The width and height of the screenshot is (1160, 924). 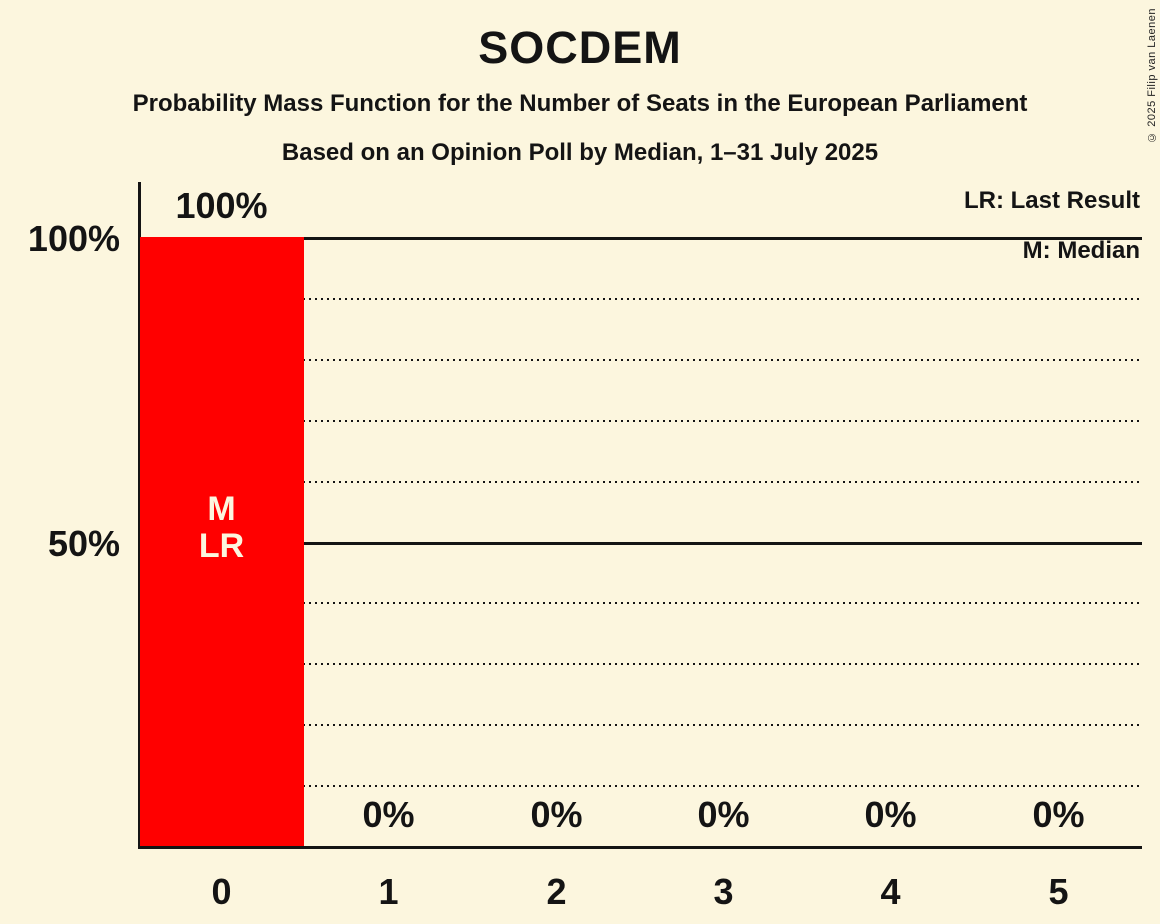 What do you see at coordinates (641, 421) in the screenshot?
I see `gridline-70pct` at bounding box center [641, 421].